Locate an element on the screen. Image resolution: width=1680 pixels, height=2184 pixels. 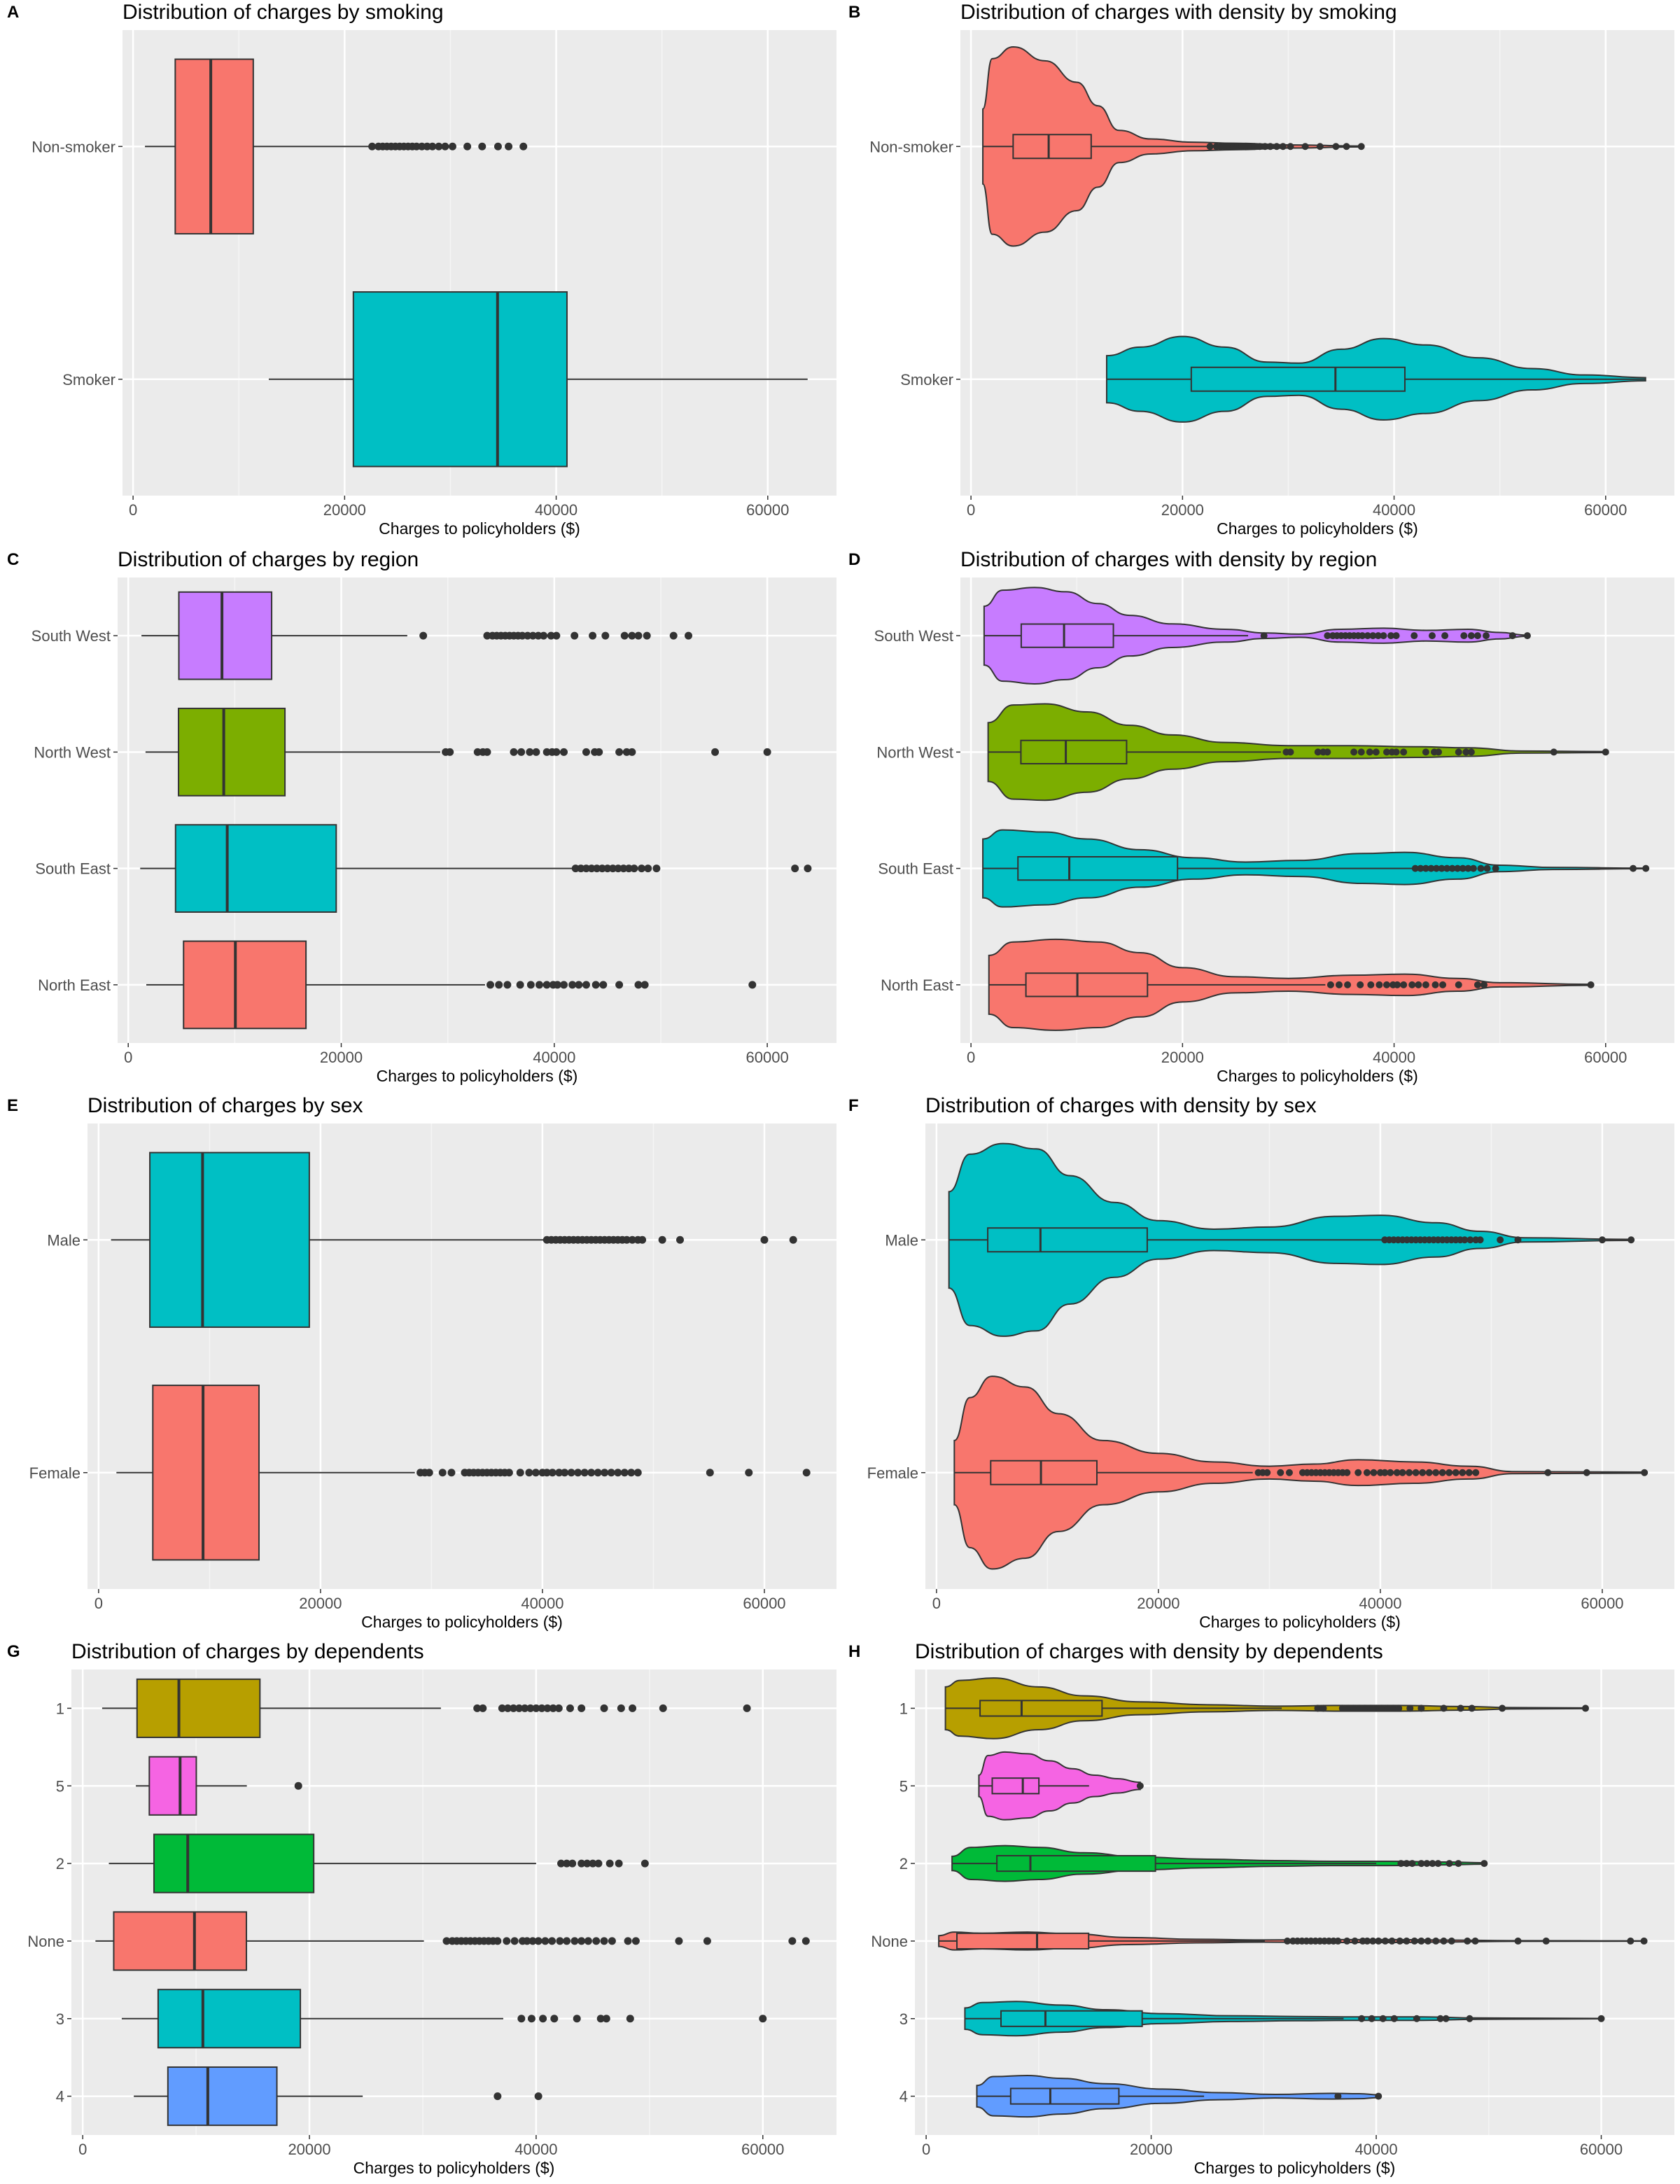
panel-tag: G is located at coordinates (13, 1651).